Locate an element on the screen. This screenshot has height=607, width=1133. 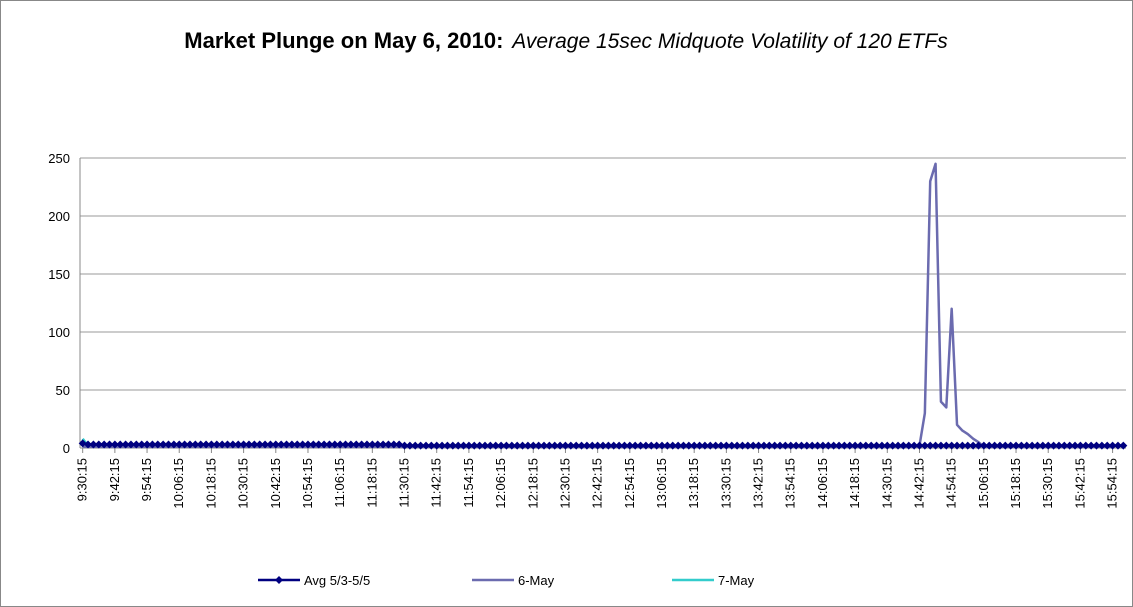
x-tick-label: 14:54:15 is located at coordinates (951, 483).